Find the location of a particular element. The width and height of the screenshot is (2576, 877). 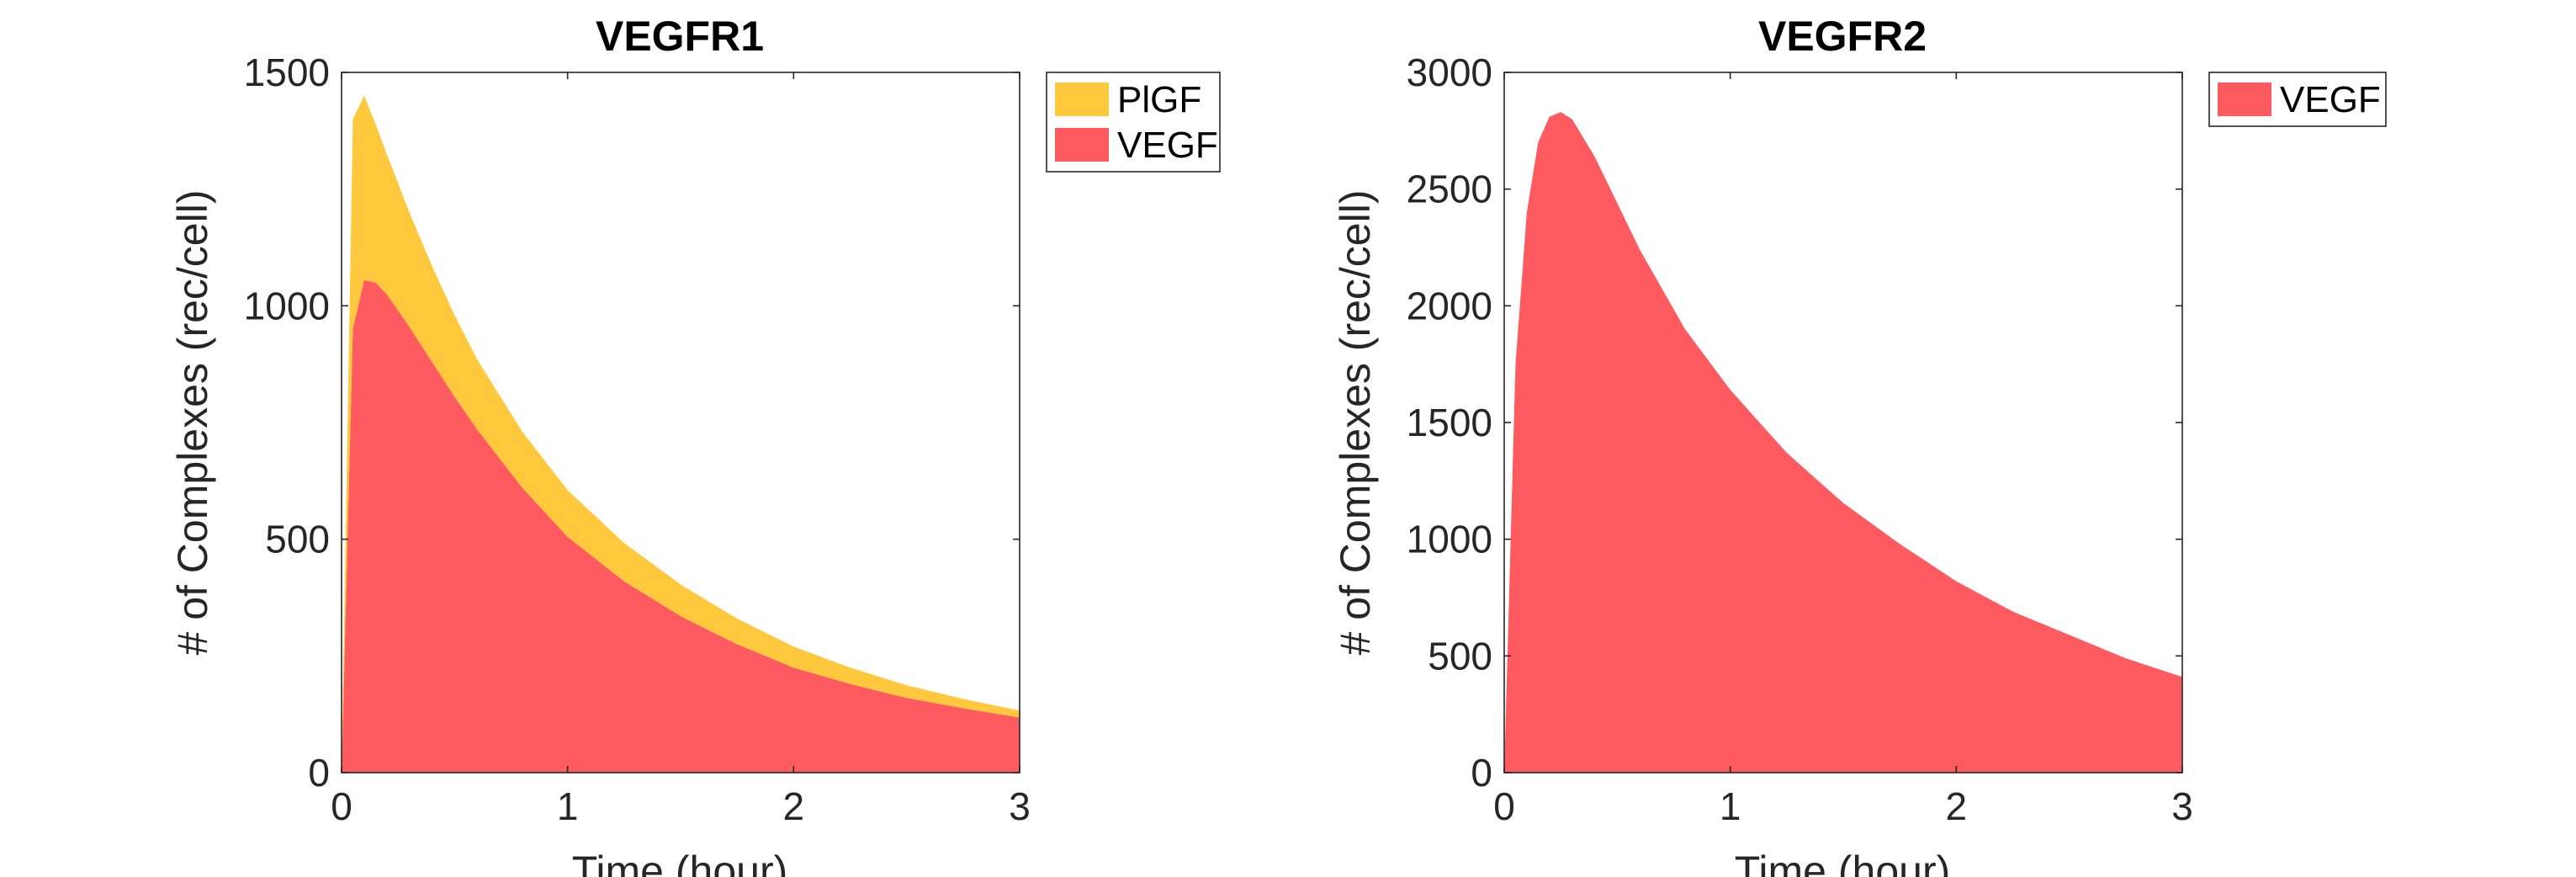

legend: PlGF VEGF is located at coordinates (1133, 122).